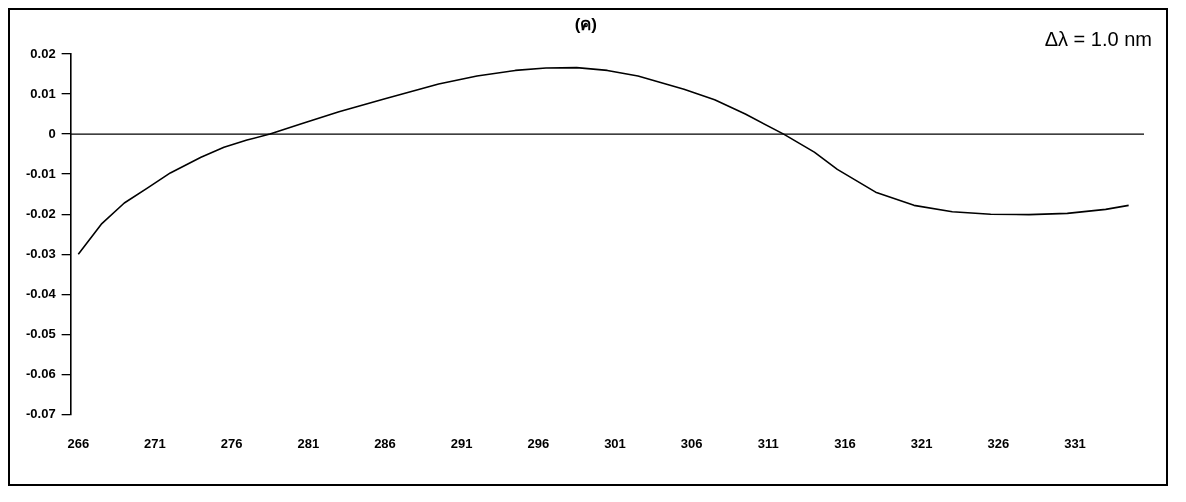  I want to click on y-tick-label: 0.01, so click(43, 93).